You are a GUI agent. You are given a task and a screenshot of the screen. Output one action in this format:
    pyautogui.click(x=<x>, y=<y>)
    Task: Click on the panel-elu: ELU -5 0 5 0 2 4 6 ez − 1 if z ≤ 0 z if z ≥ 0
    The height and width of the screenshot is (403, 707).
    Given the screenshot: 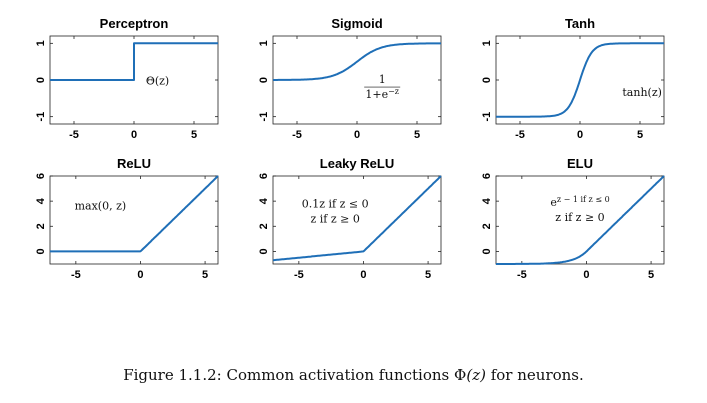 What is the action you would take?
    pyautogui.click(x=573, y=218)
    